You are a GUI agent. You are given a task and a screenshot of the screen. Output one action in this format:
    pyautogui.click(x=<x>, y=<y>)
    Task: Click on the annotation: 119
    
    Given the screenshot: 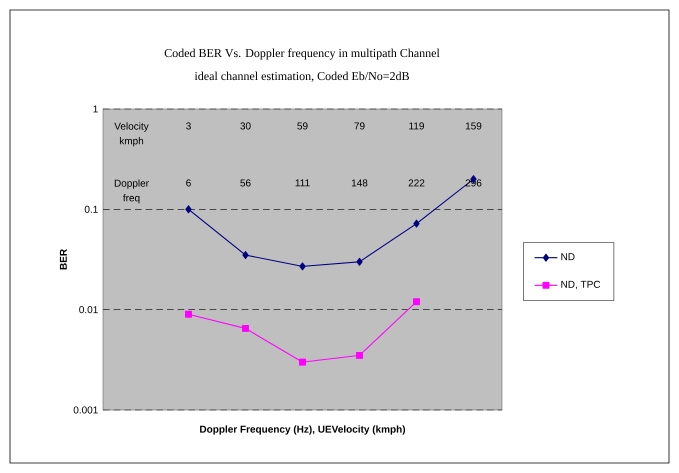 What is the action you would take?
    pyautogui.click(x=416, y=126)
    